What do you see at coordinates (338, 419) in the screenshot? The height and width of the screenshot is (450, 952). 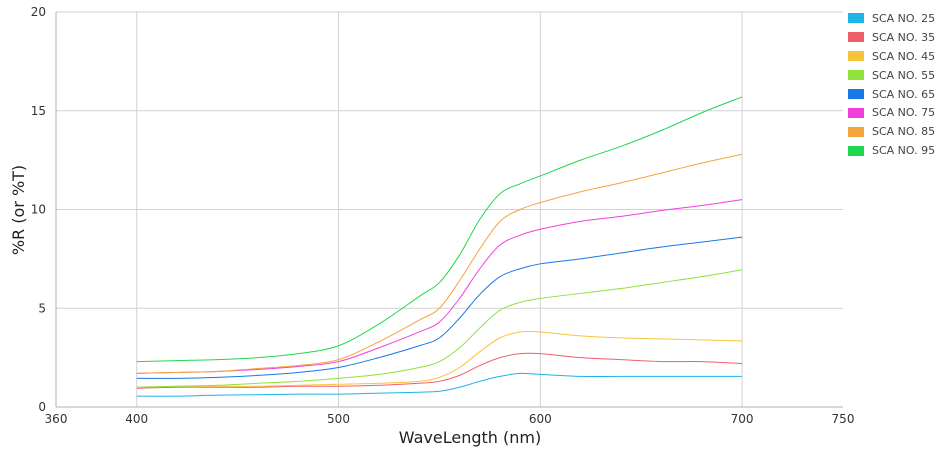 I see `x-tick-label: 500` at bounding box center [338, 419].